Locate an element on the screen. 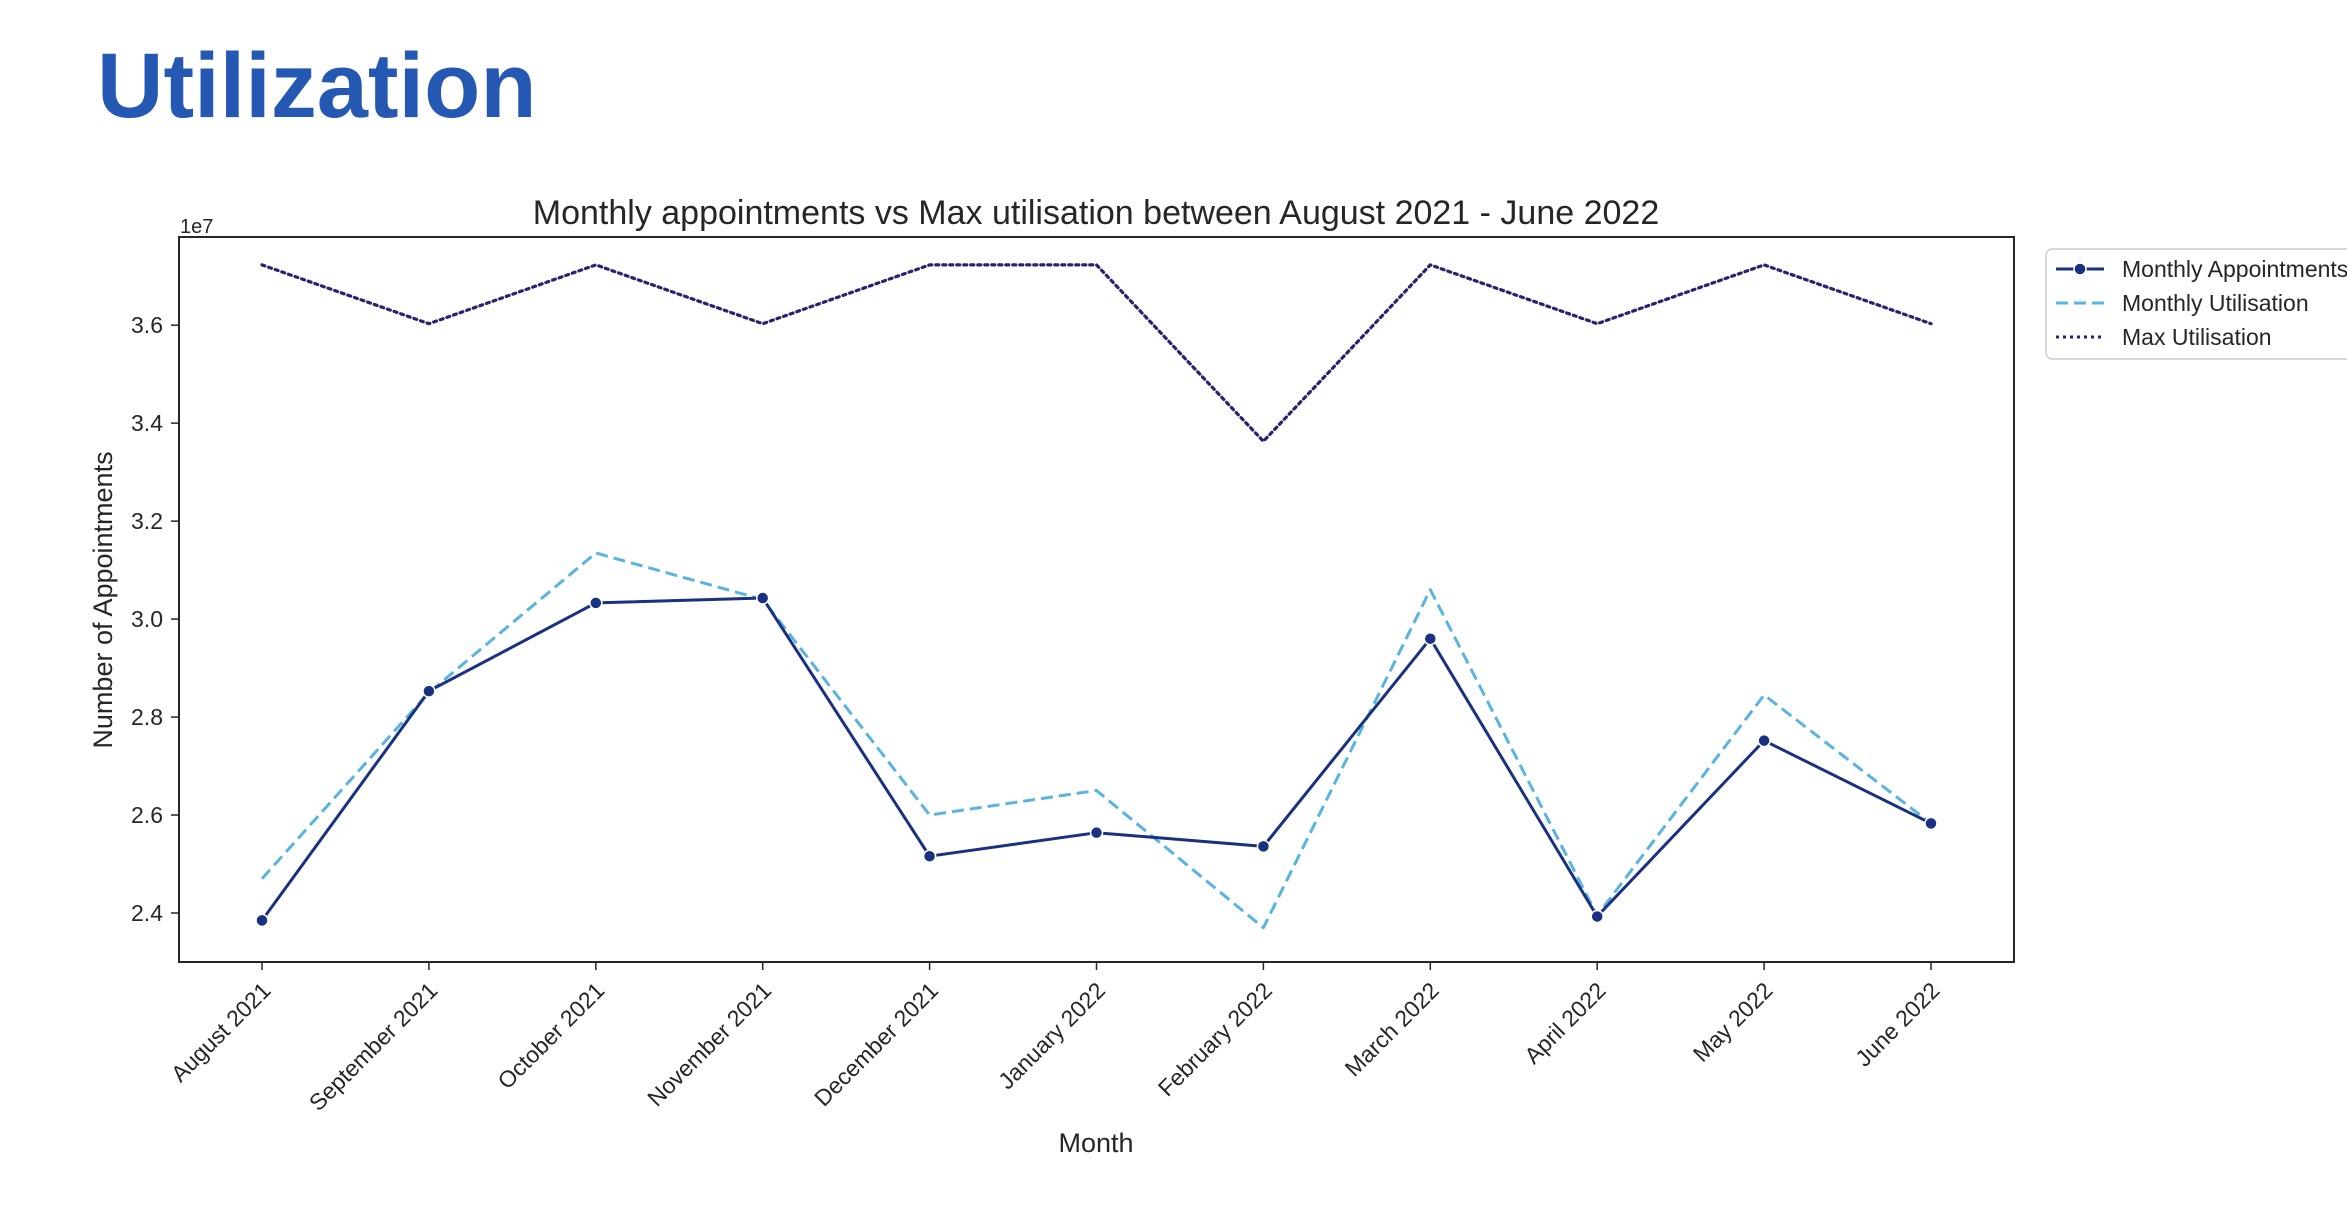 This screenshot has height=1207, width=2347. x-axis-label: Month is located at coordinates (1095, 1143).